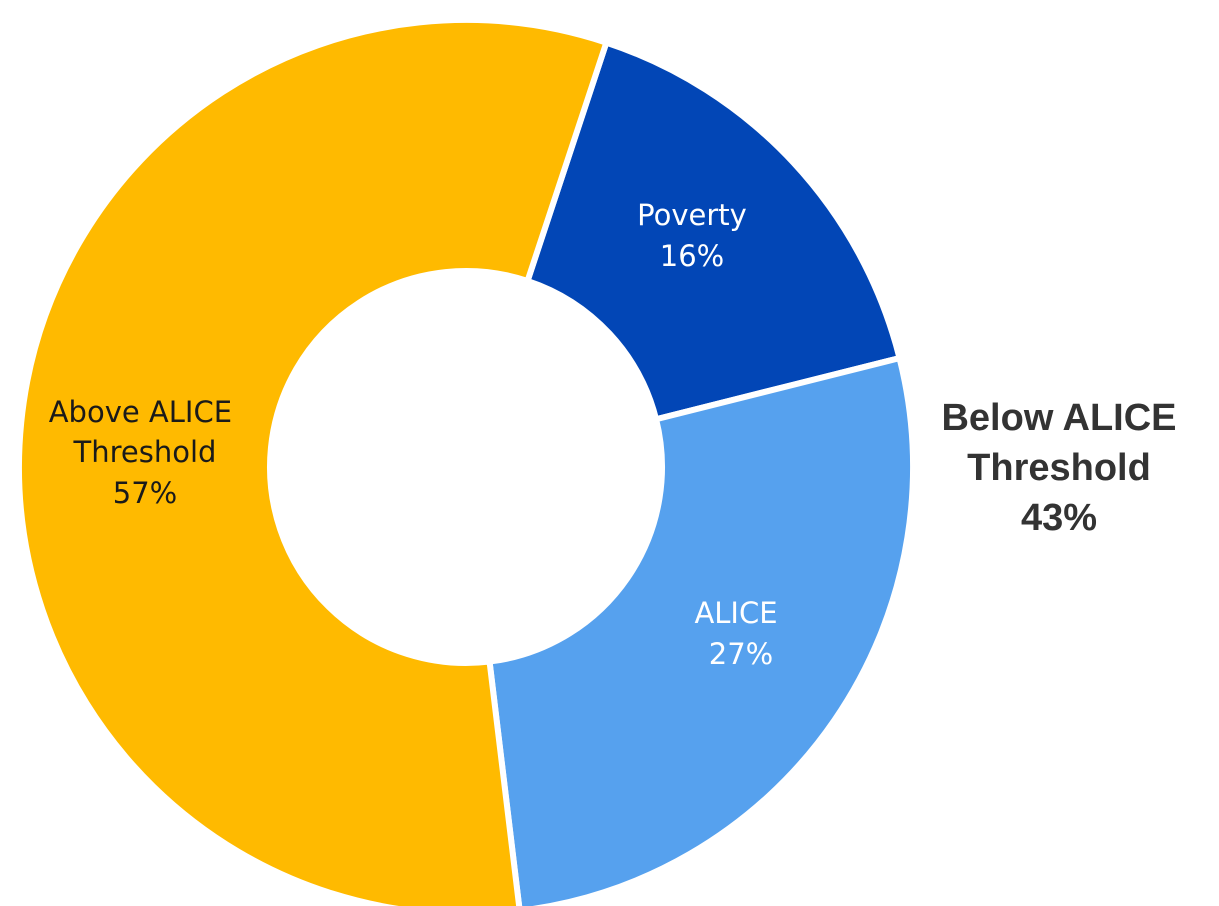  Describe the element at coordinates (1058, 418) in the screenshot. I see `annotation-line-1: Below ALICE` at that location.